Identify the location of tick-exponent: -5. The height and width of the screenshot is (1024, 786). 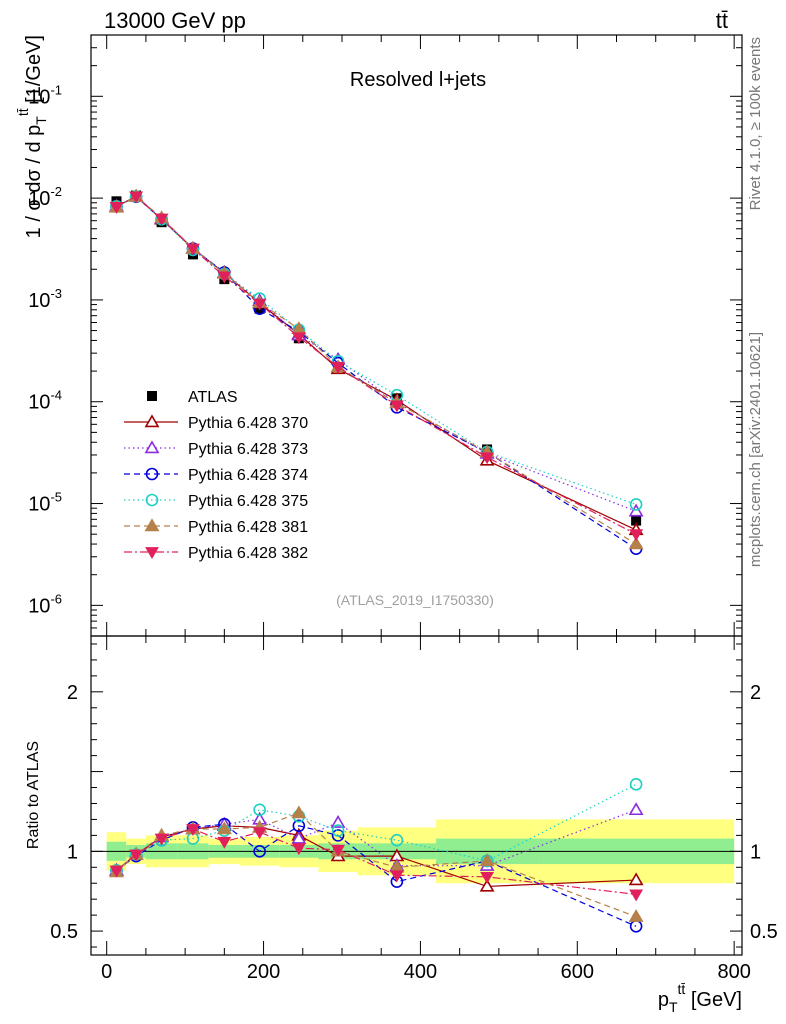
(56, 497).